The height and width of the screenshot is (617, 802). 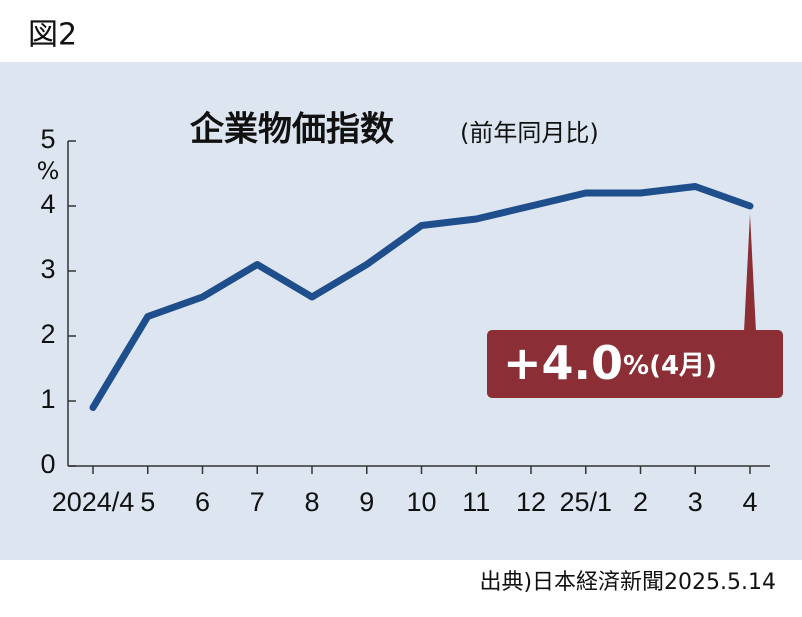 I want to click on callout-box, so click(x=635, y=364).